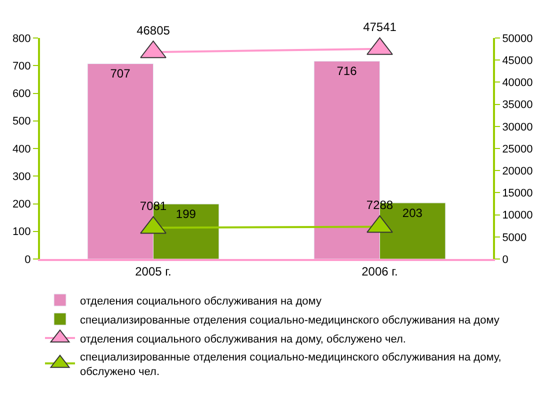 The height and width of the screenshot is (399, 548). Describe the element at coordinates (153, 30) in the screenshot. I see `data-label: 46805` at that location.